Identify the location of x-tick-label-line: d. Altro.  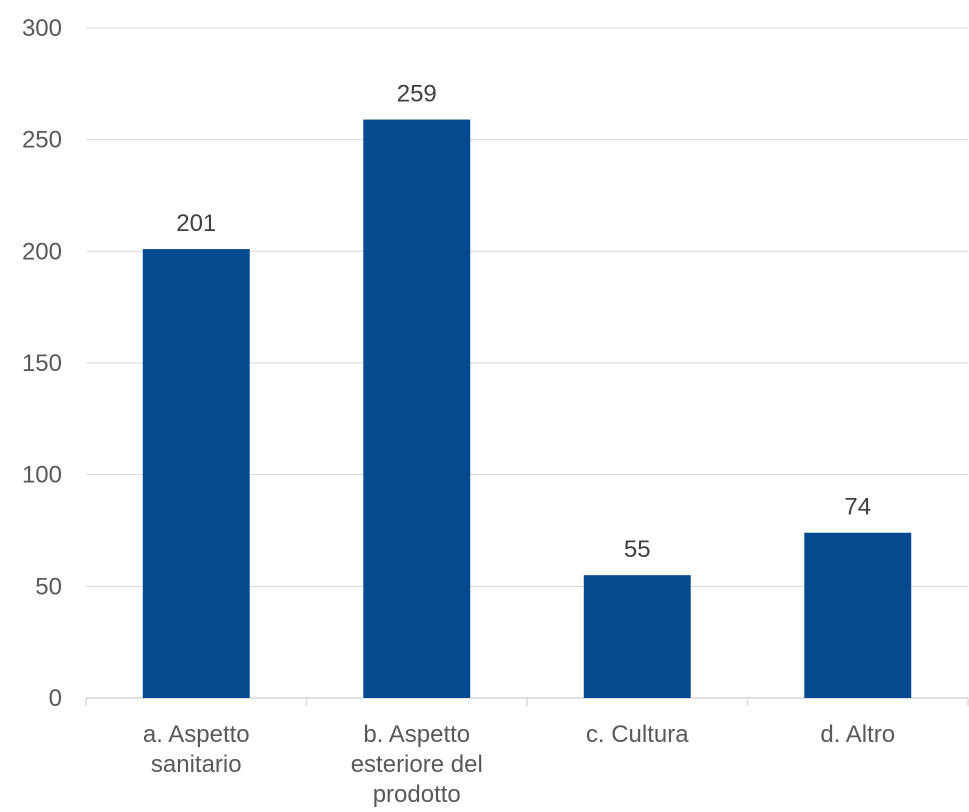
(857, 734).